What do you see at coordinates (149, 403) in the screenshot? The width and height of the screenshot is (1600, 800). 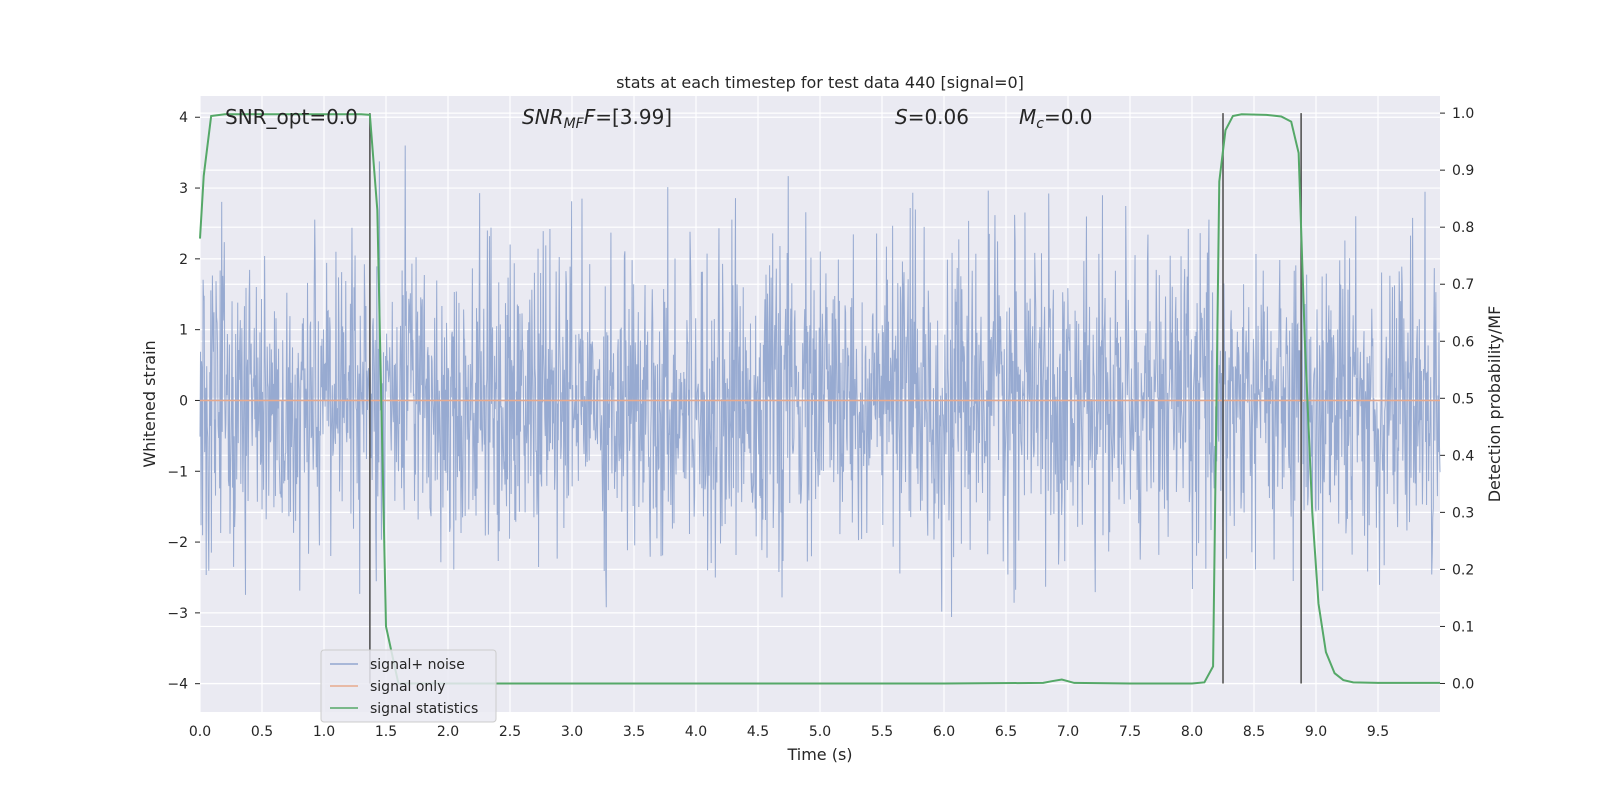 I see `y-axis-label: Whitened strain` at bounding box center [149, 403].